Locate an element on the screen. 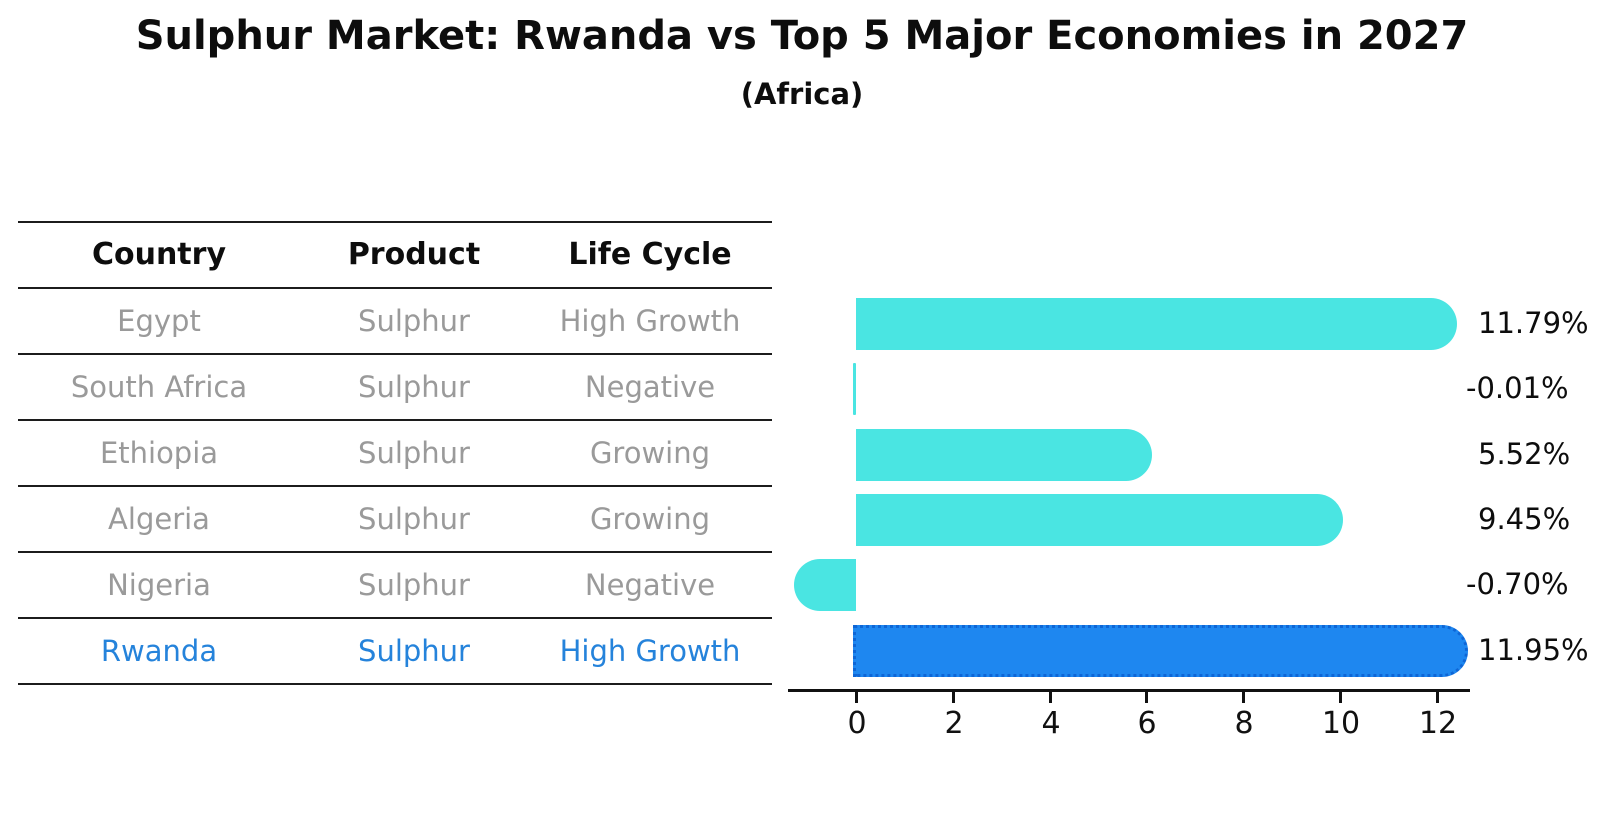 This screenshot has width=1604, height=823. x-axis-tick-label: 10 is located at coordinates (1341, 723).